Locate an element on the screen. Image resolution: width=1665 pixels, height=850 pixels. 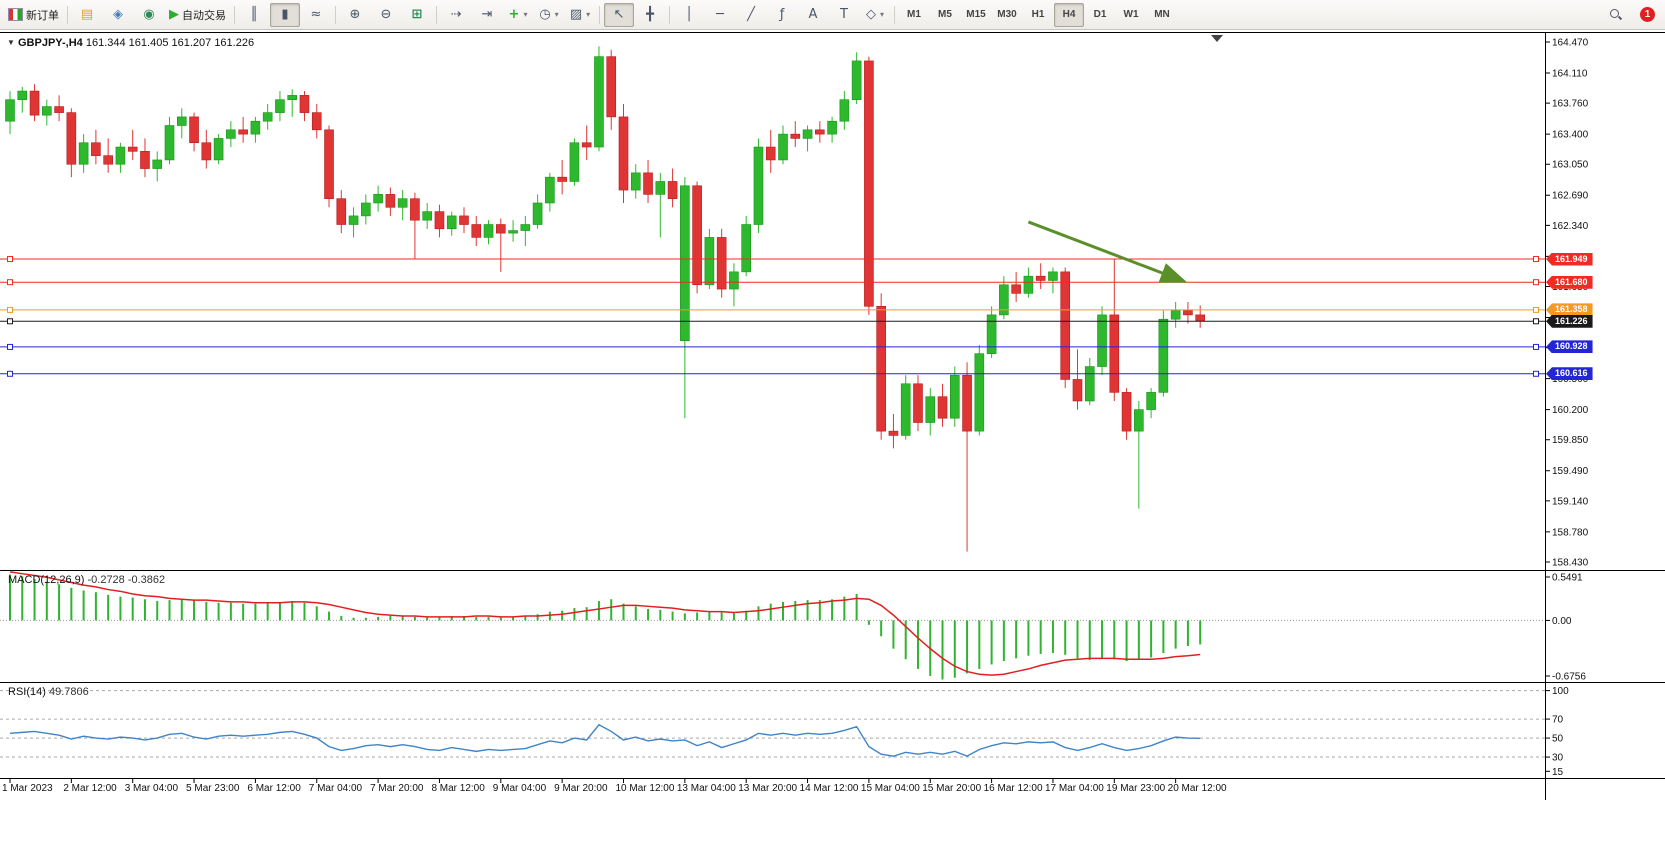
candlestick-chart-button: ▮ is located at coordinates (285, 14).